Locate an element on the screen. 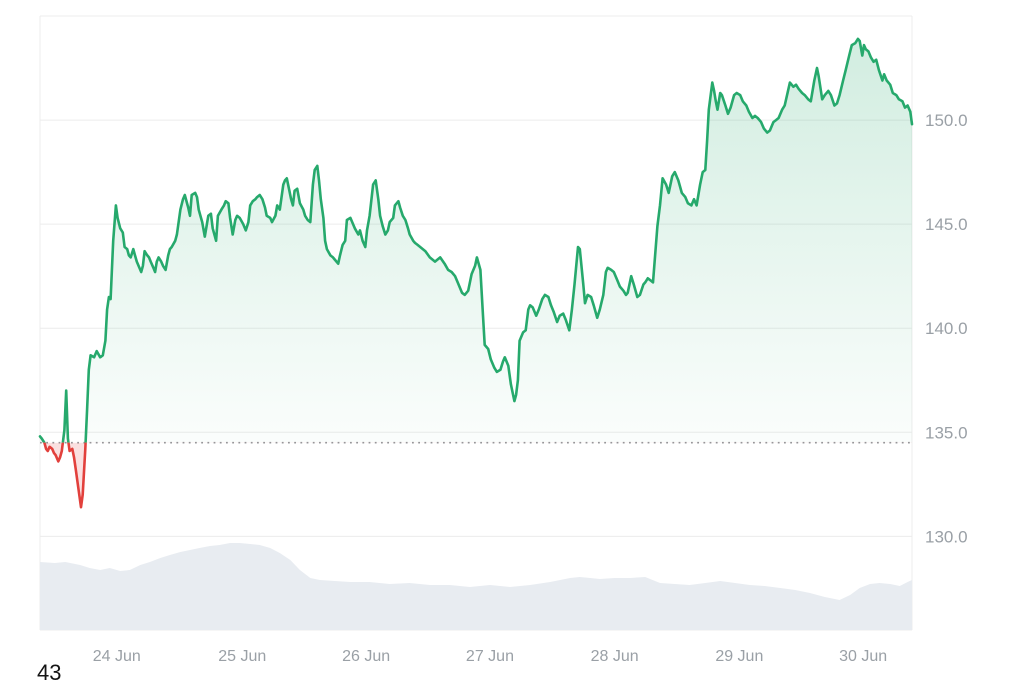  y-axis-label: 145.0 is located at coordinates (946, 224).